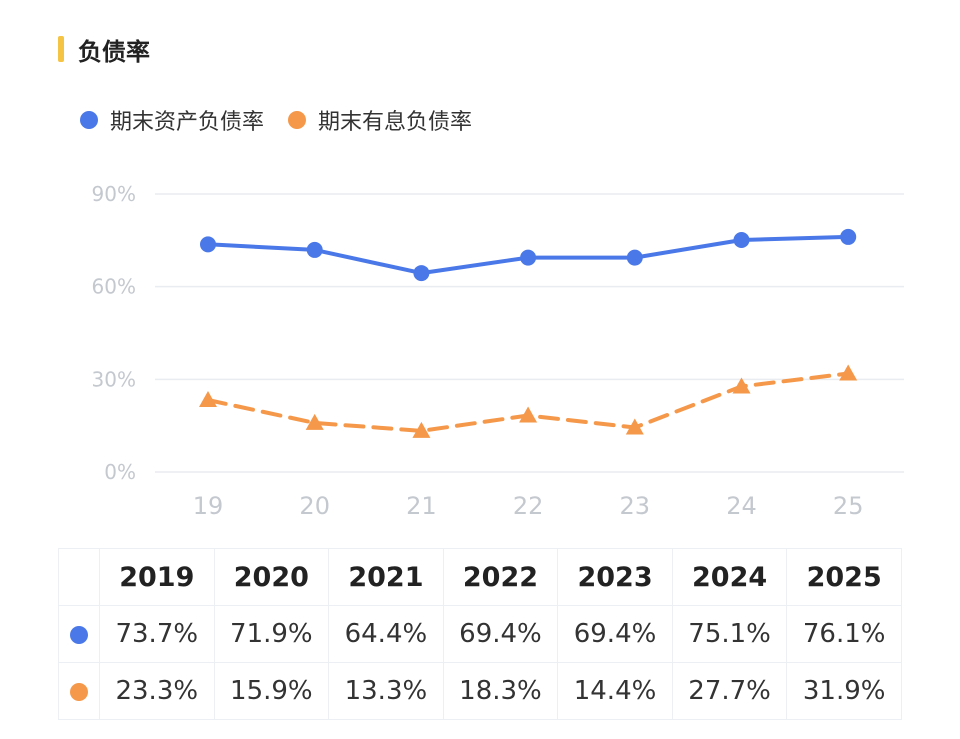 The width and height of the screenshot is (960, 739). What do you see at coordinates (208, 506) in the screenshot?
I see `x-tick-label: 19` at bounding box center [208, 506].